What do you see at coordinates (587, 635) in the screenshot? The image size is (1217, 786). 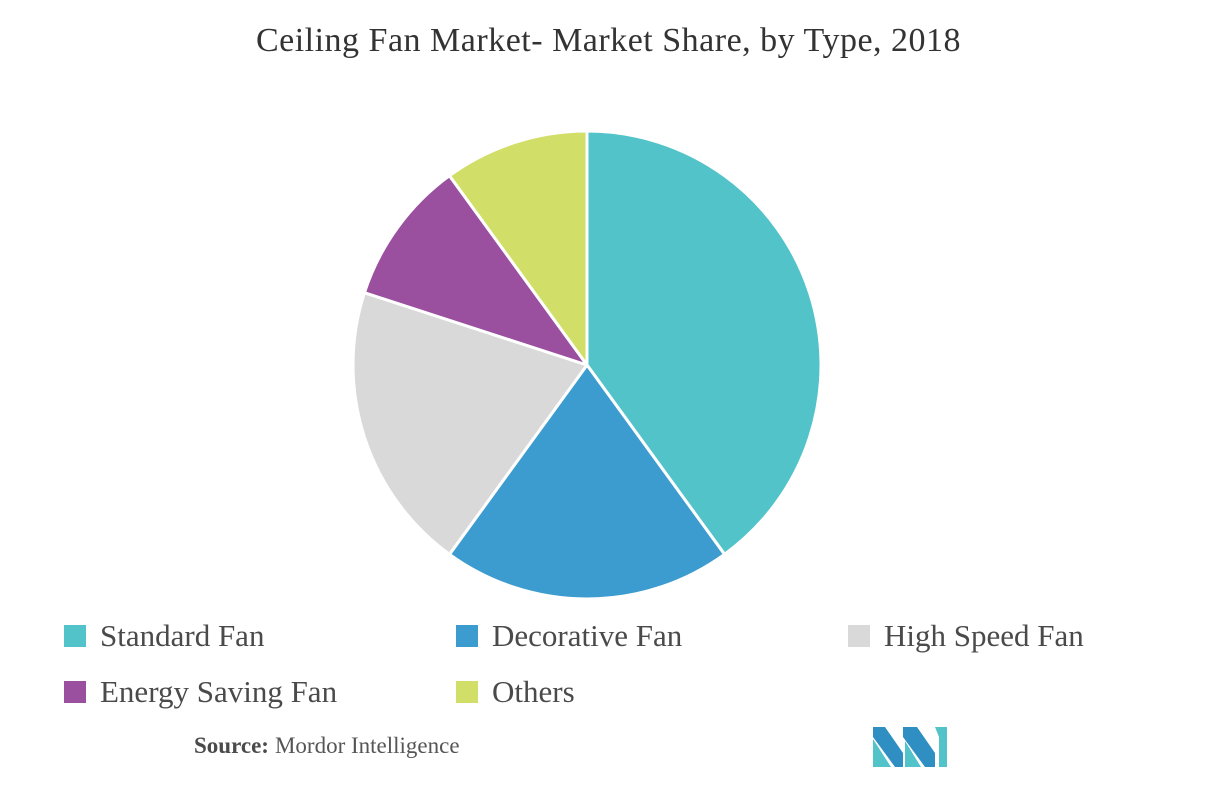 I see `legend-label-decorative-fan: Decorative Fan` at bounding box center [587, 635].